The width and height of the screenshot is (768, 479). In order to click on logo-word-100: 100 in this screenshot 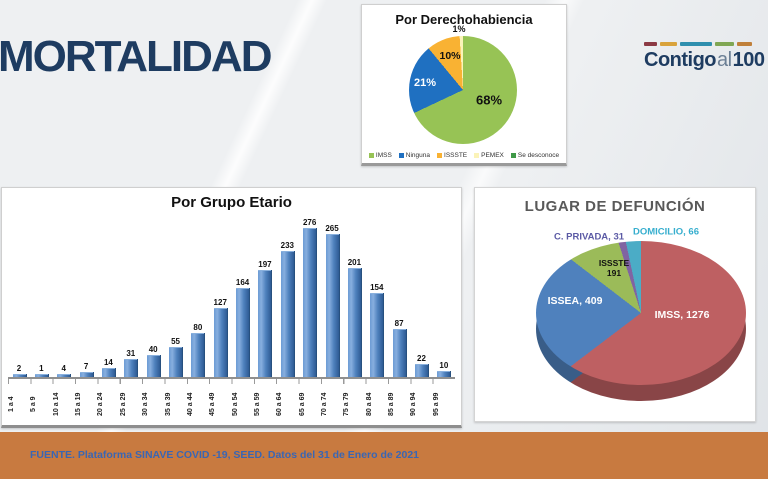, I will do `click(748, 60)`.